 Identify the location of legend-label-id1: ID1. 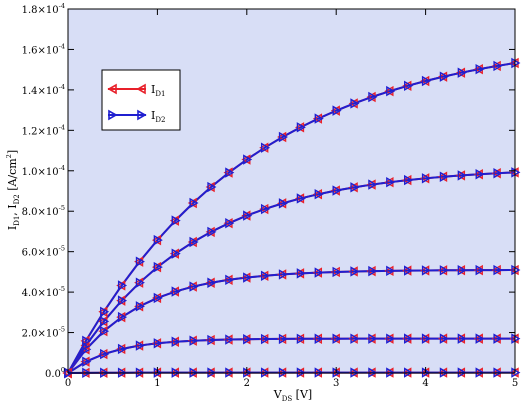
(158, 90).